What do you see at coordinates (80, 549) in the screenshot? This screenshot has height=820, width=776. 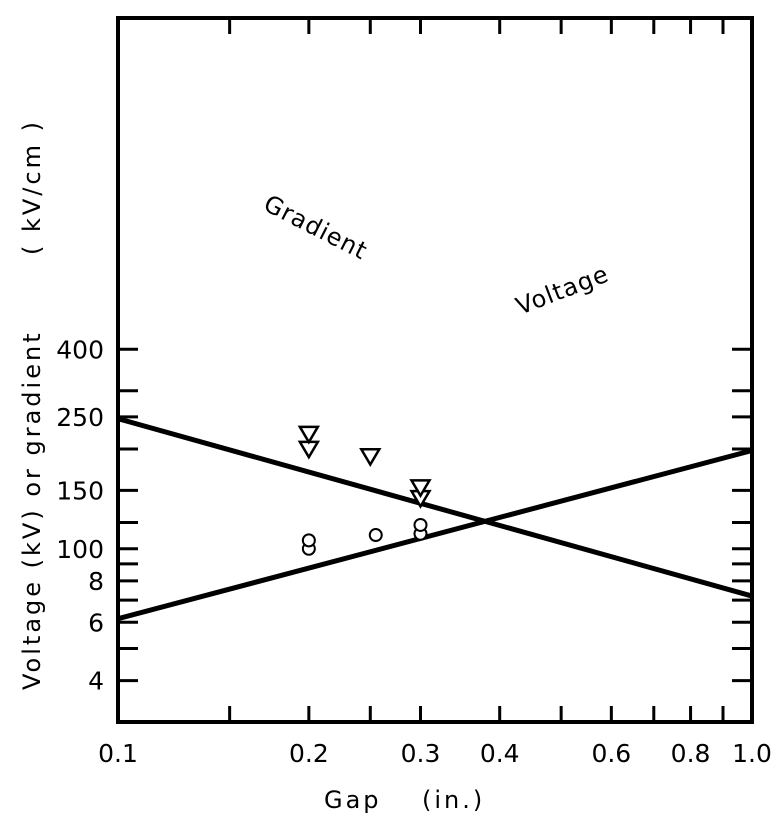 I see `y-tick-label: 100` at bounding box center [80, 549].